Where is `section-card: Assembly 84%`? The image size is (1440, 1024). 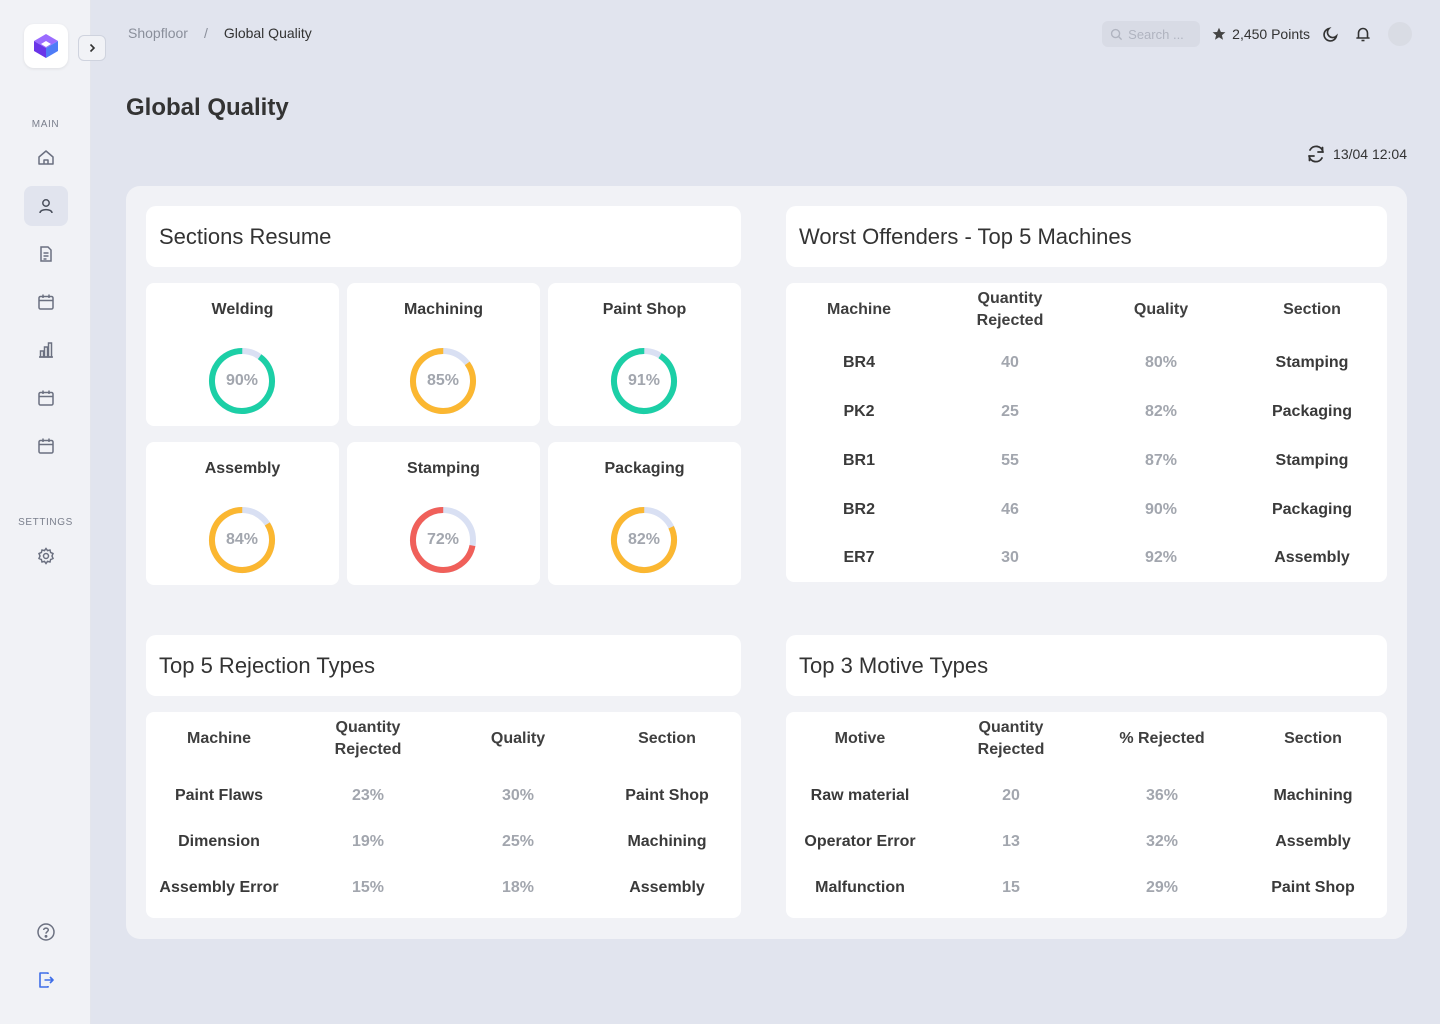 section-card: Assembly 84% is located at coordinates (242, 513).